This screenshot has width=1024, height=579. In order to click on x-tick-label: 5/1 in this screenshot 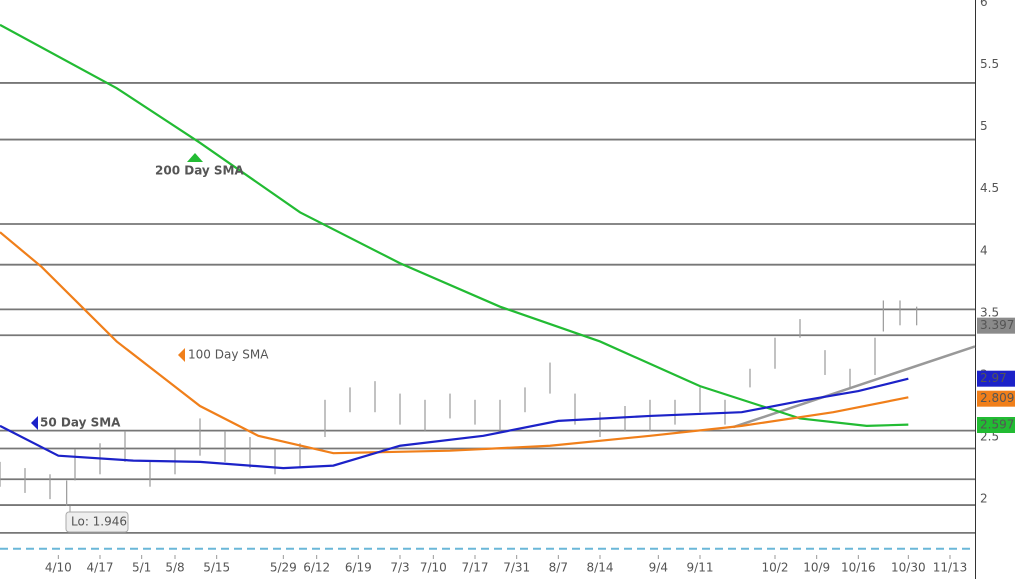, I will do `click(141, 568)`.